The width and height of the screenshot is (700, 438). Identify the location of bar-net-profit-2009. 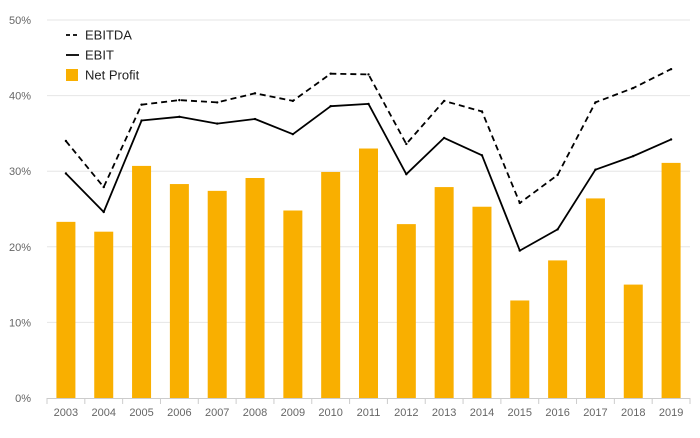
(293, 304).